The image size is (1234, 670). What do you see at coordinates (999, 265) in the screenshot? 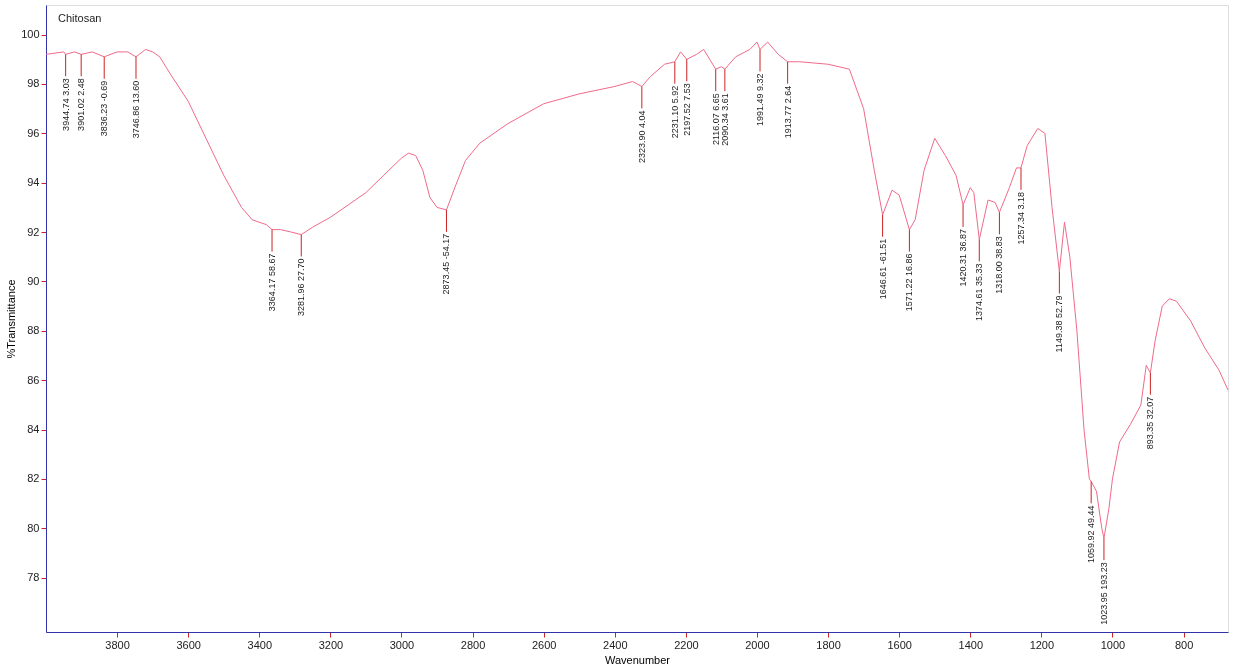
I see `annotation: 1318.00 38.83` at bounding box center [999, 265].